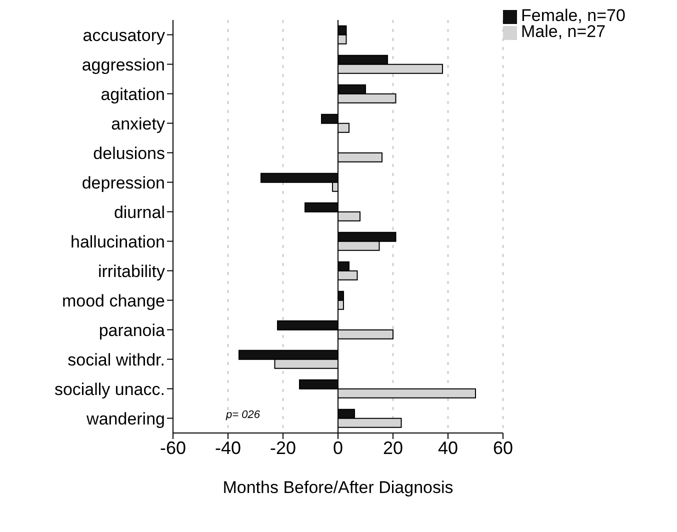  What do you see at coordinates (109, 389) in the screenshot?
I see `y-tick-label: socially unacc.` at bounding box center [109, 389].